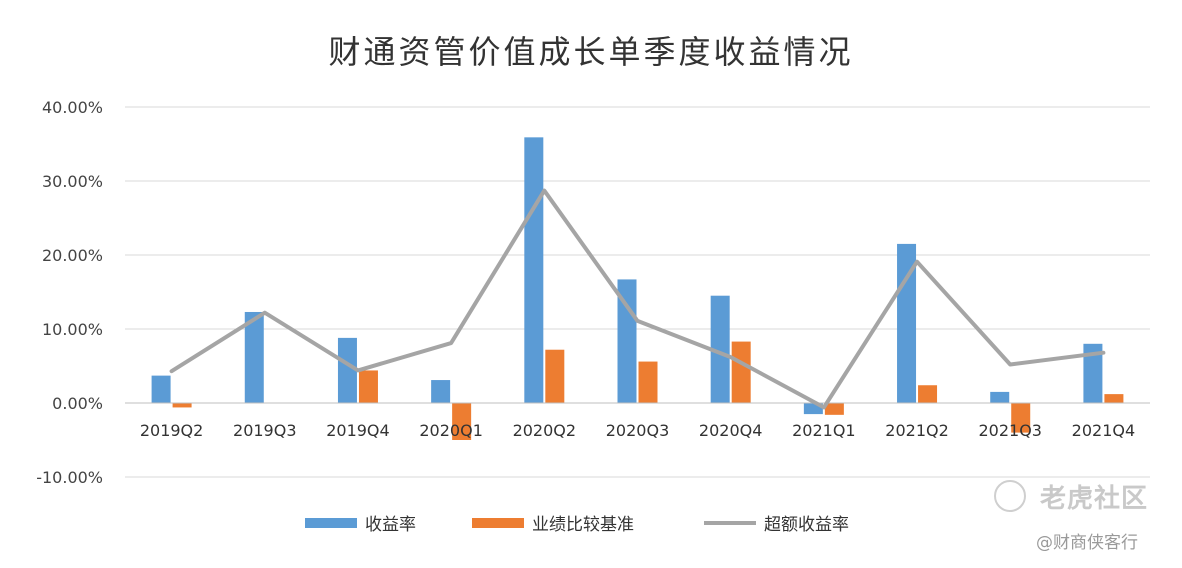  Describe the element at coordinates (1104, 430) in the screenshot. I see `x-tick-label: 2021Q4` at that location.